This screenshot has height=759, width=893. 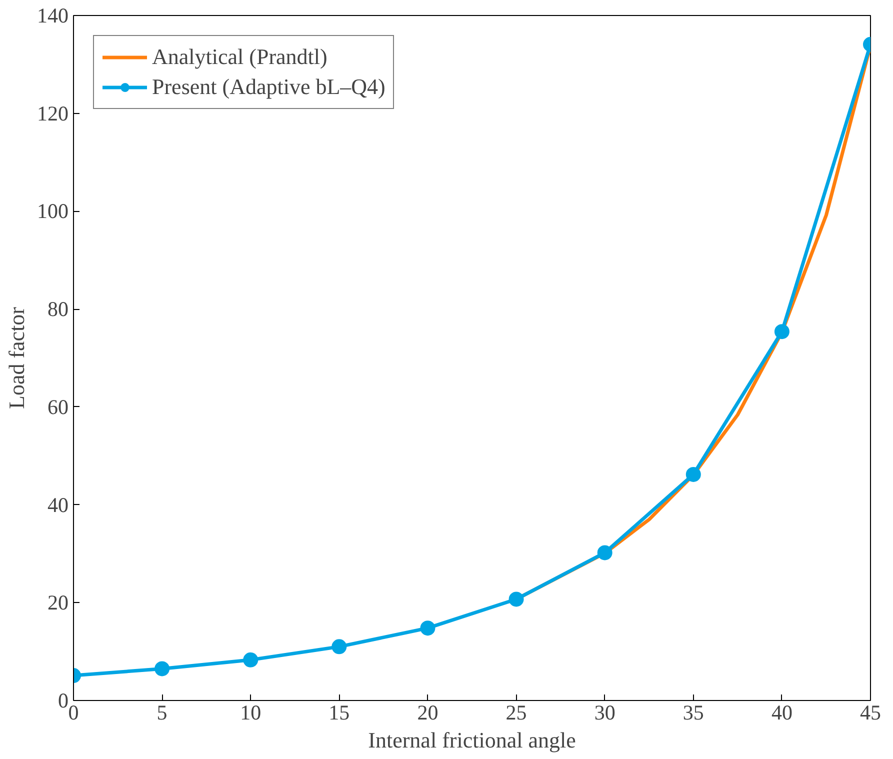 I want to click on x-tick-label: 40, so click(x=781, y=712).